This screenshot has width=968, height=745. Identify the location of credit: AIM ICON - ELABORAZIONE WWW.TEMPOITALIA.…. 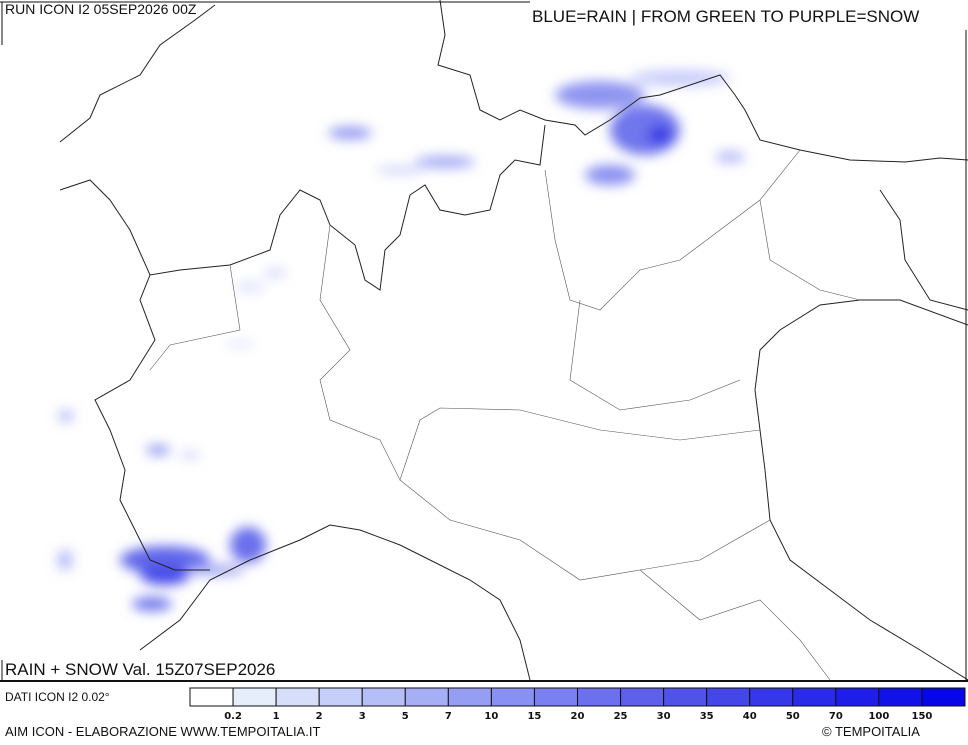
(162, 731).